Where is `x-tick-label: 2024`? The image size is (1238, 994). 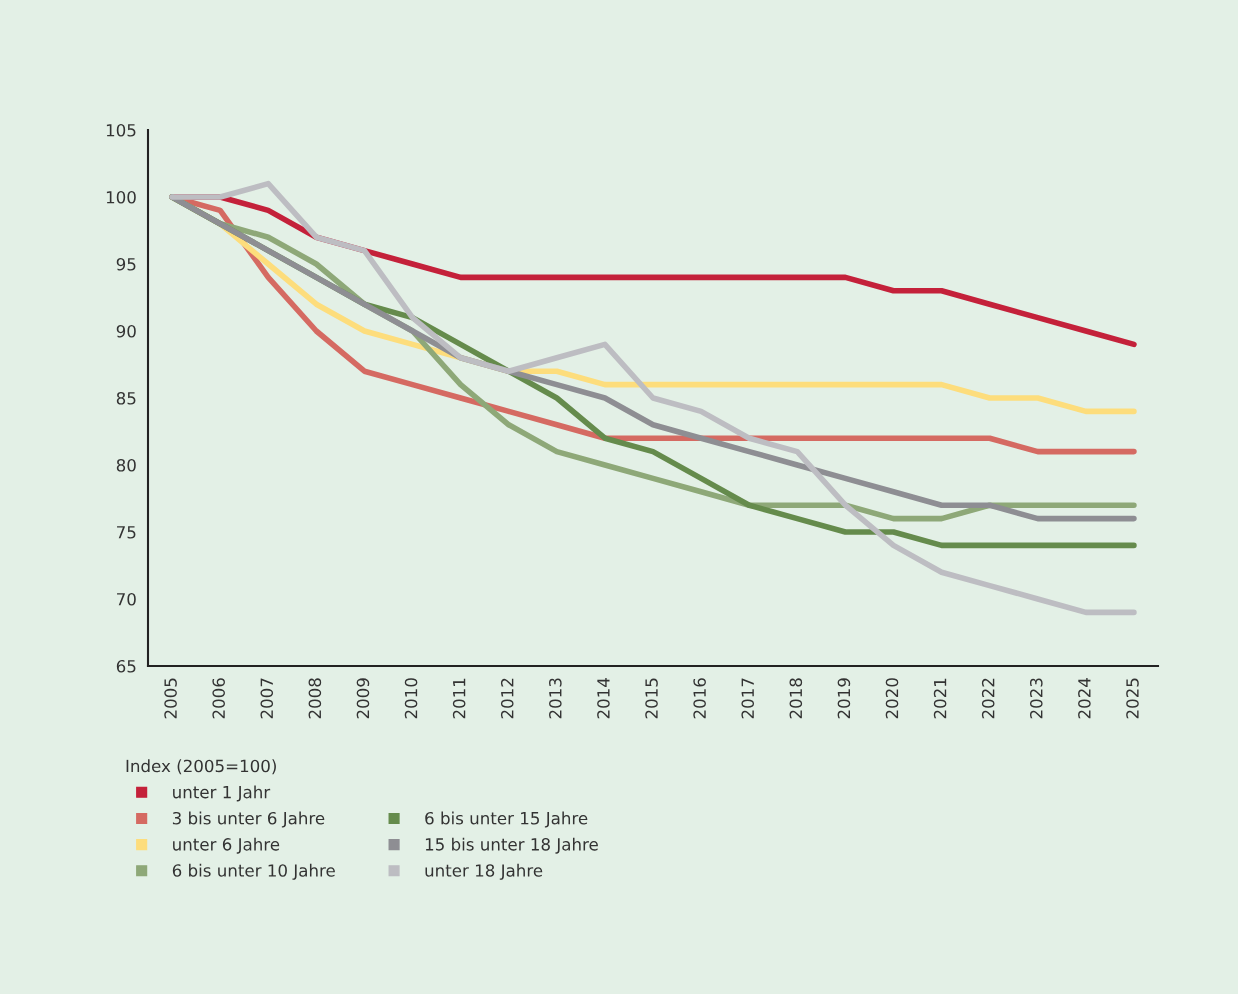
x-tick-label: 2024 is located at coordinates (1084, 698).